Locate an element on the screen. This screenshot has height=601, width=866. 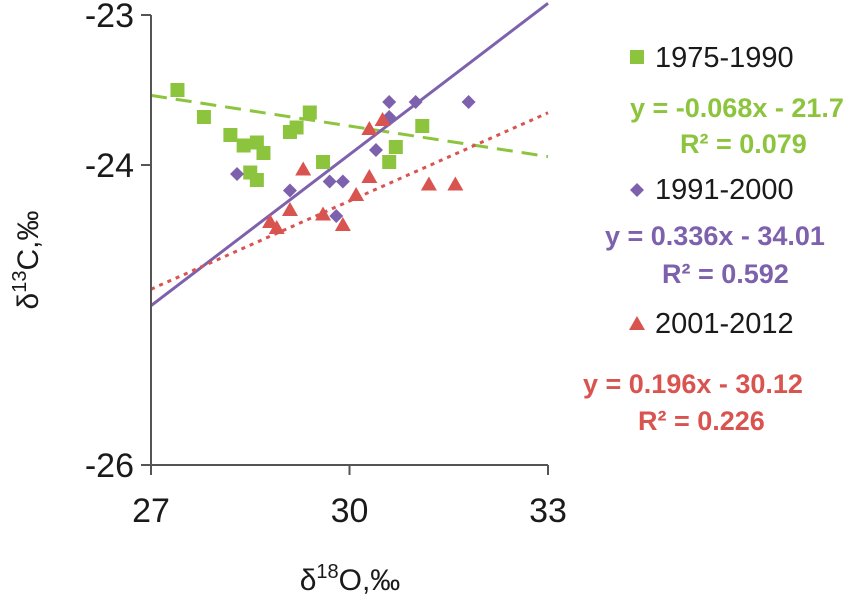
legend-marker-diamond is located at coordinates (637, 190).